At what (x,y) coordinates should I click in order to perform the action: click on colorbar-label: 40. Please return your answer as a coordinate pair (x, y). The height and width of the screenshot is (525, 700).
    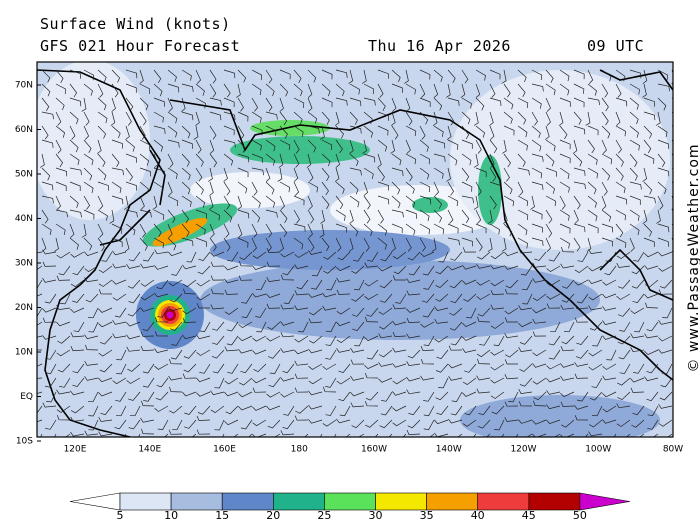
    Looking at the image, I should click on (478, 515).